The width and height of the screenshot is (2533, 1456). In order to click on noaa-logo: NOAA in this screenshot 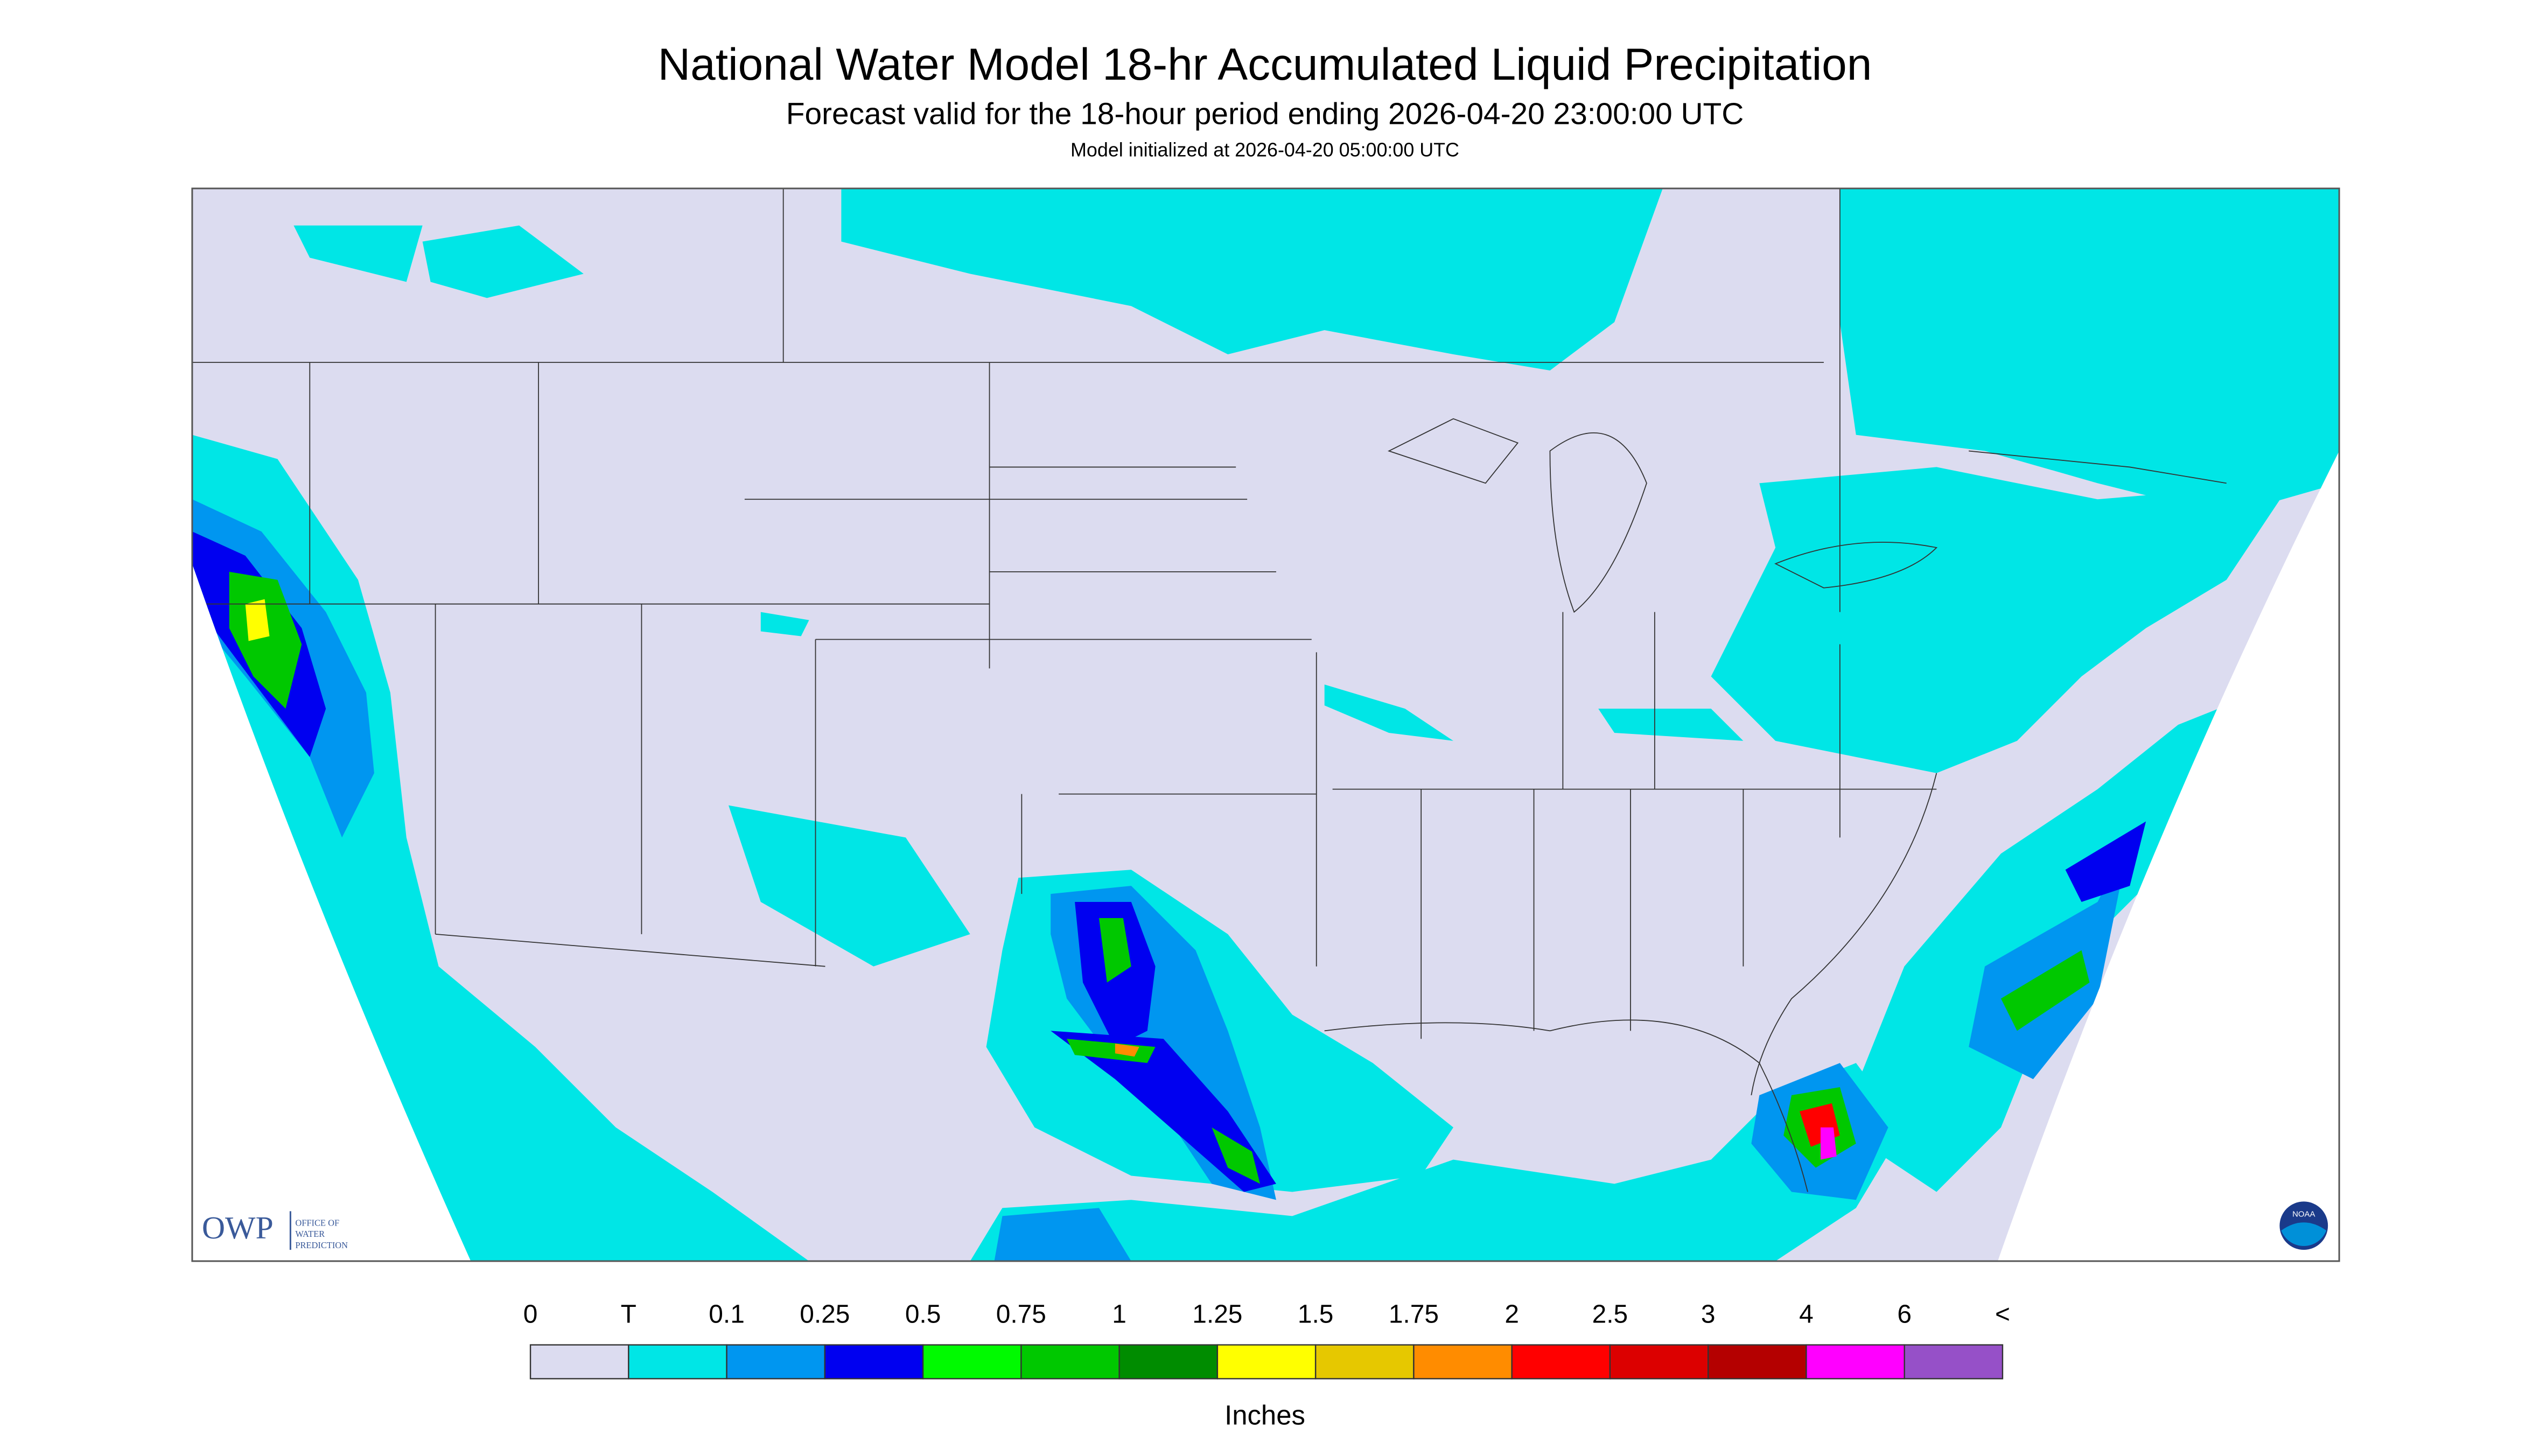, I will do `click(2303, 1225)`.